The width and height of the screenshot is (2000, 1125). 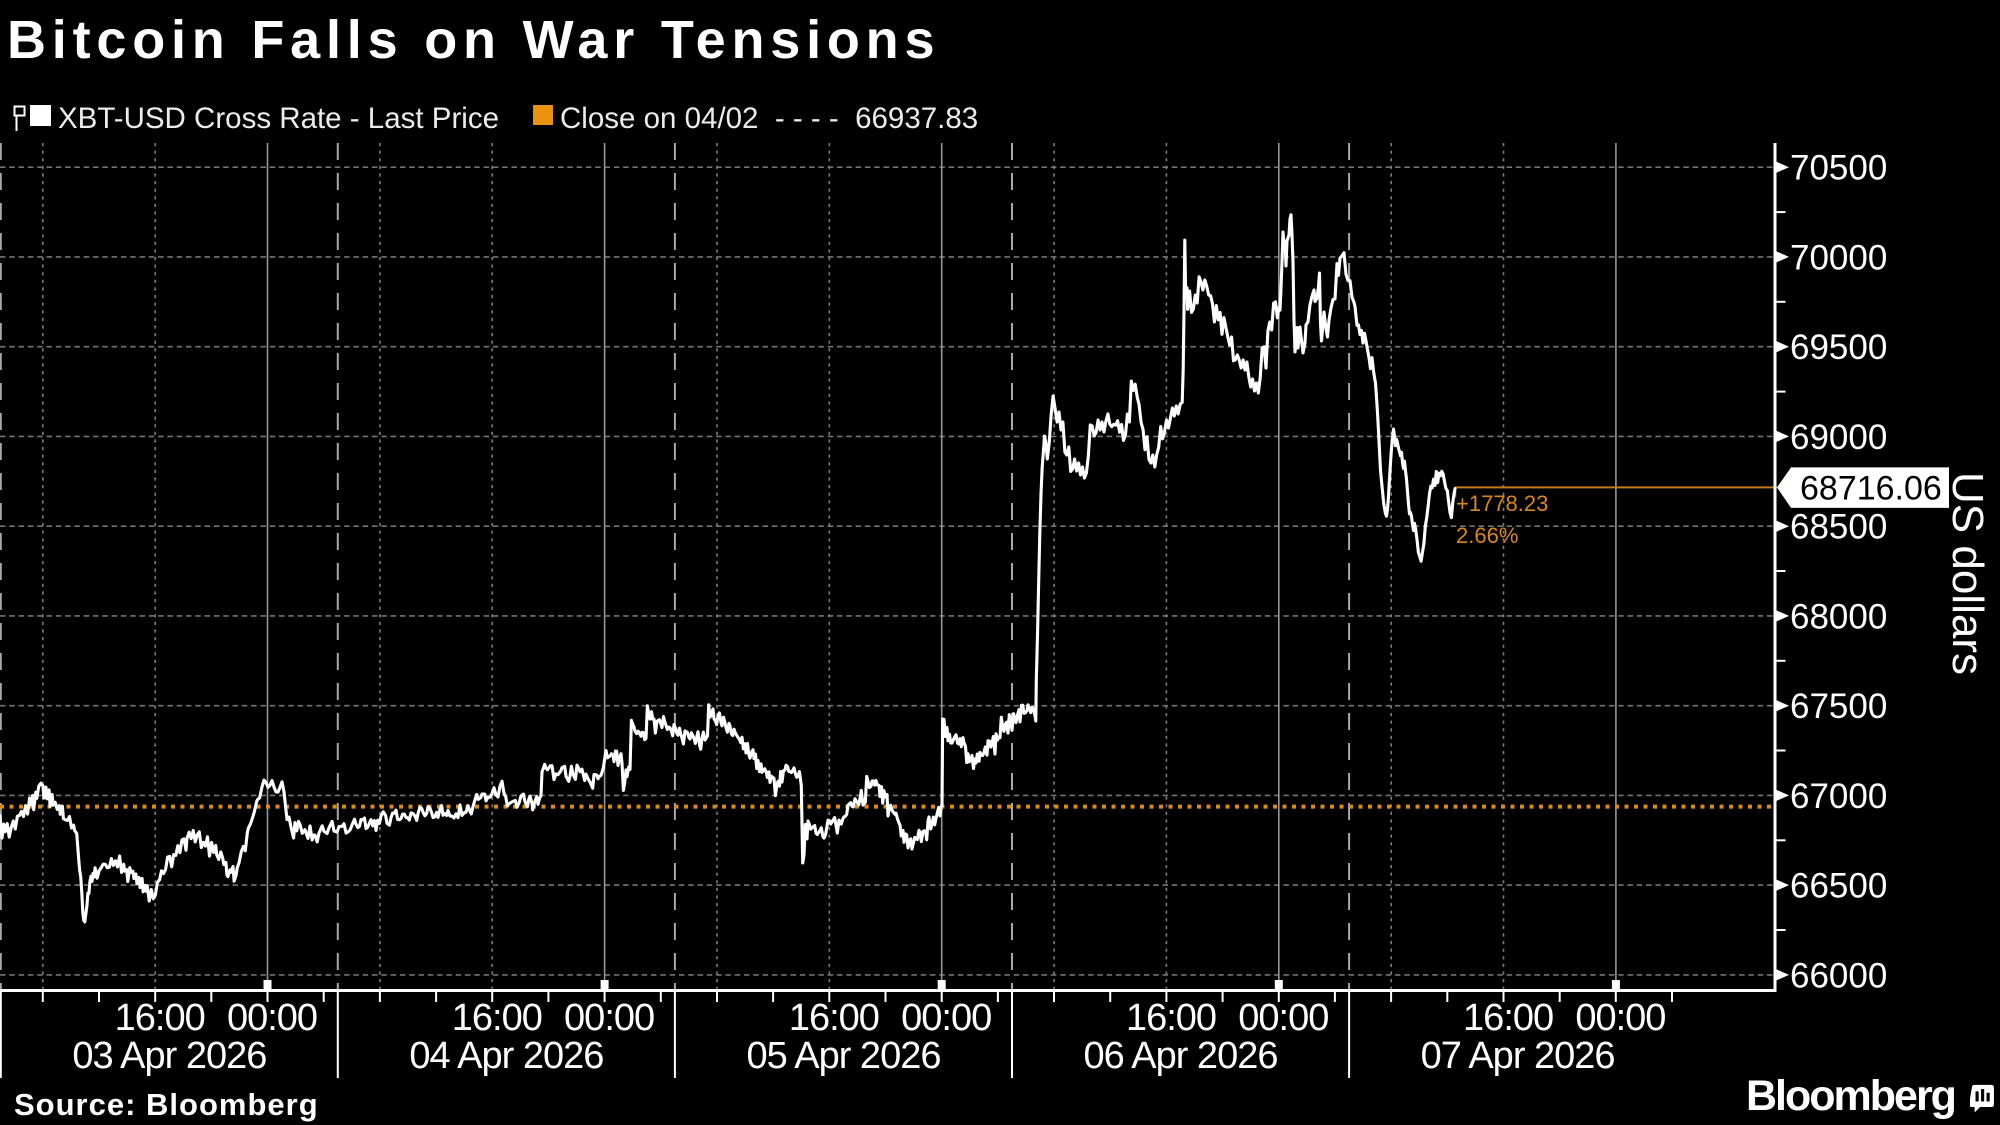 I want to click on svg-text: +1778.23, so click(x=1502, y=503).